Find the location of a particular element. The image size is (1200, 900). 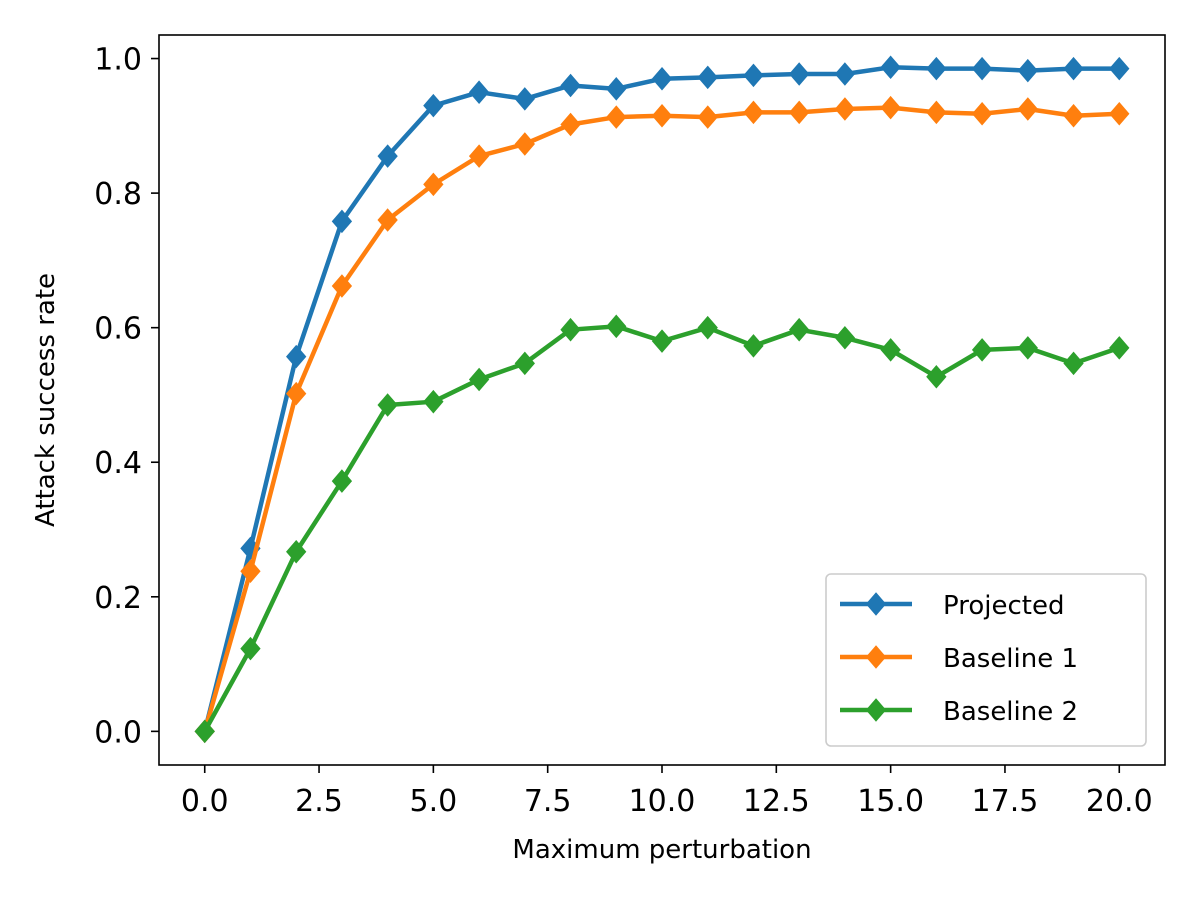

y-tick-label: 0.4 is located at coordinates (118, 463).